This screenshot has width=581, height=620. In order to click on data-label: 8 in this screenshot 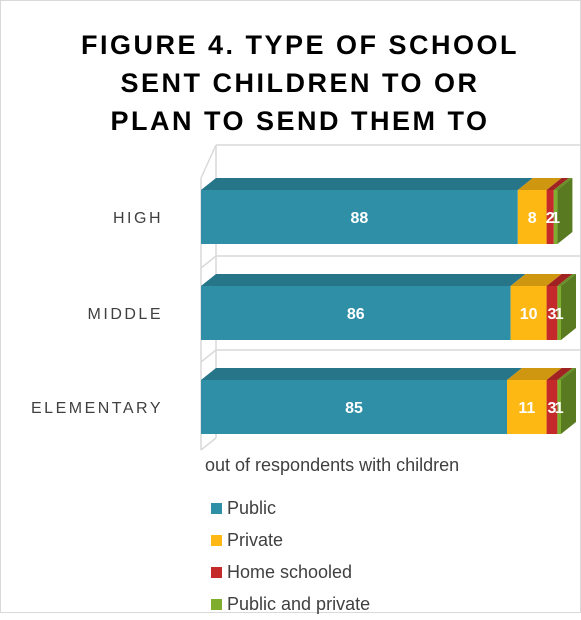, I will do `click(532, 218)`.